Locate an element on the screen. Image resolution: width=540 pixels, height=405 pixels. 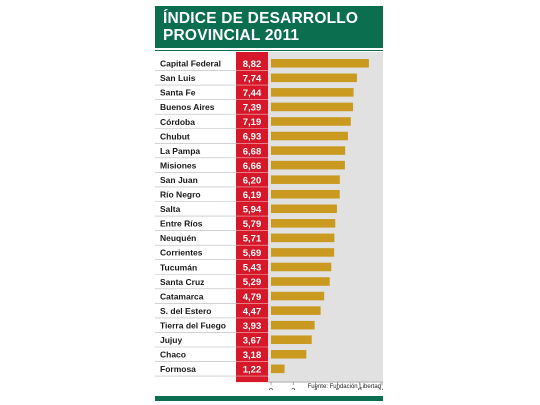
chart-title-line-2: PROVINCIAL 2011 is located at coordinates (231, 35).